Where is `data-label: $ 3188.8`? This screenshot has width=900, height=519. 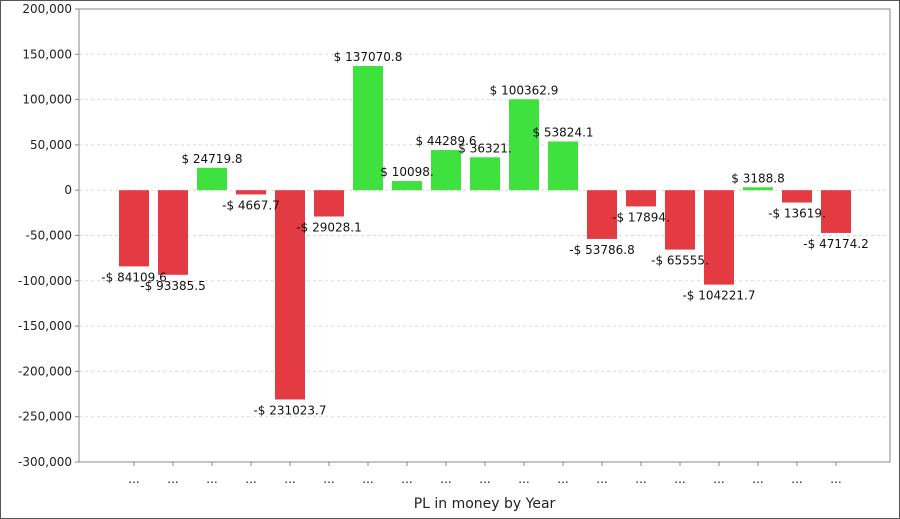 data-label: $ 3188.8 is located at coordinates (757, 178).